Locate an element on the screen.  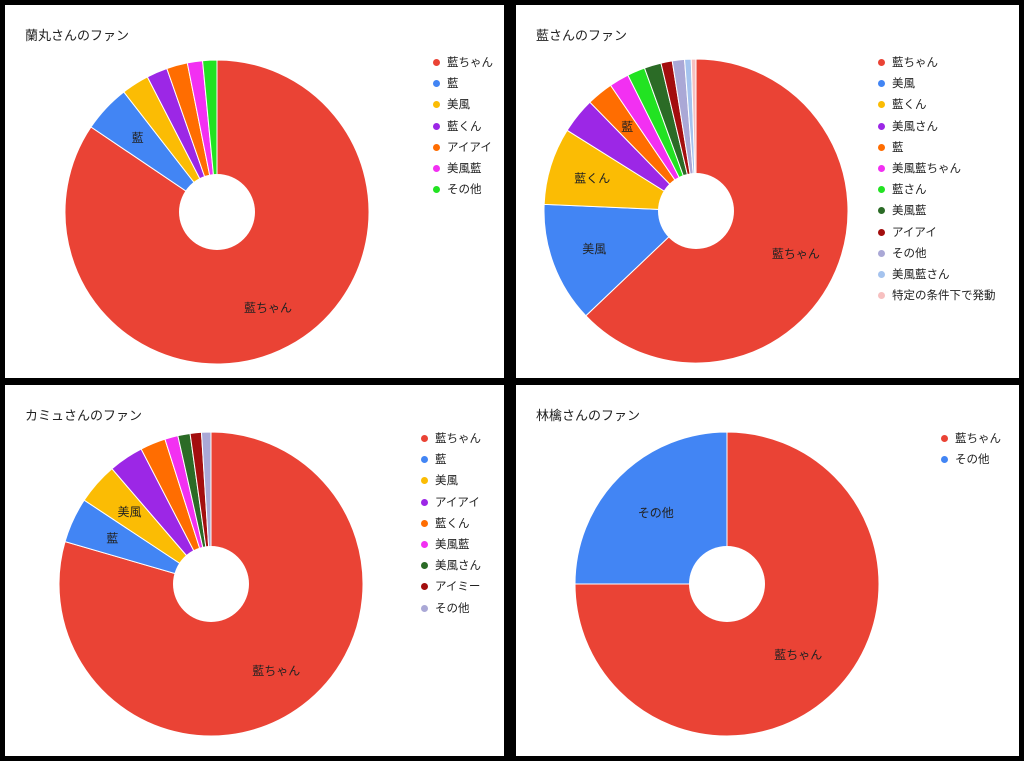
legend-label: その他 is located at coordinates (464, 189).